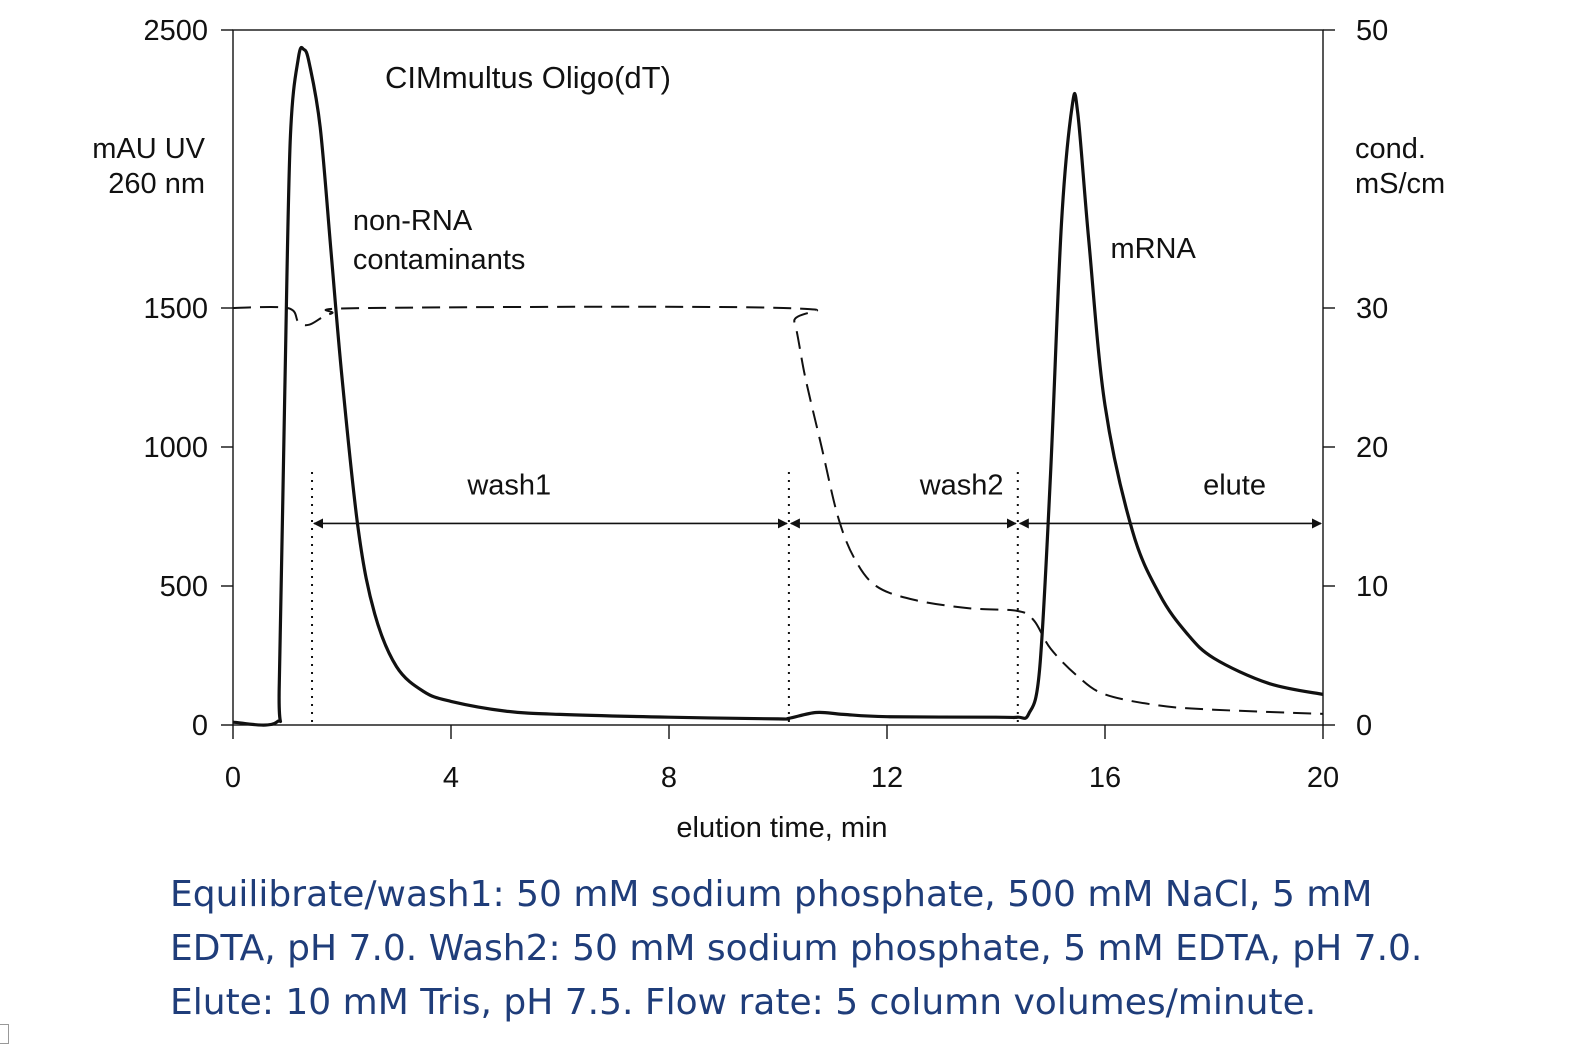  What do you see at coordinates (451, 778) in the screenshot?
I see `x-tick-label: 4` at bounding box center [451, 778].